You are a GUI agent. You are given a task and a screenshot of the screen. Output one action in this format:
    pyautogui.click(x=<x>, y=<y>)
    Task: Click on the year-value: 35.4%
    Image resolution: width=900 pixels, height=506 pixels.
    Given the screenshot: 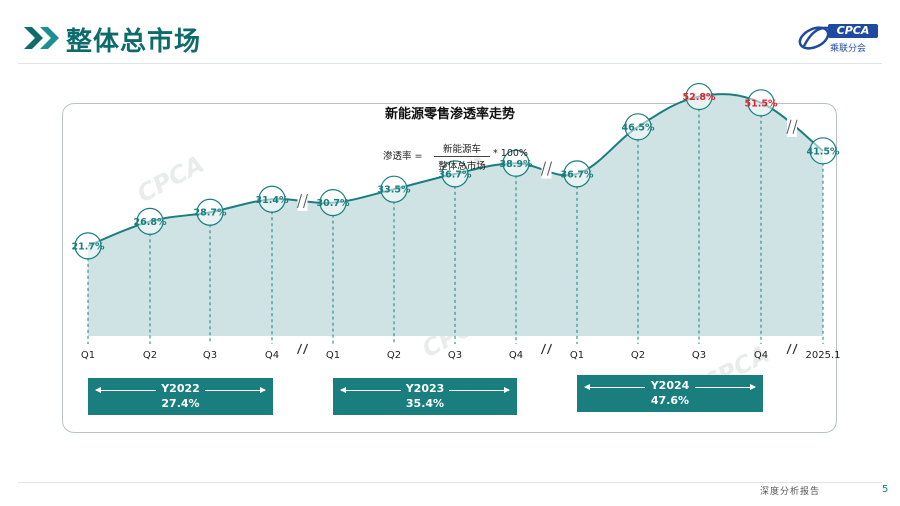 What is the action you would take?
    pyautogui.click(x=425, y=403)
    